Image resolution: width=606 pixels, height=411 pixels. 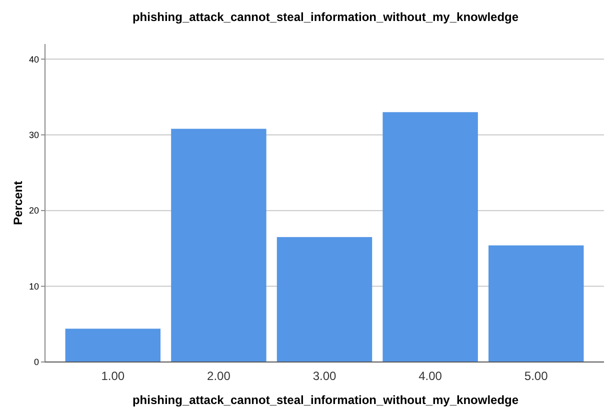 What do you see at coordinates (219, 376) in the screenshot?
I see `x-tick-label: 2.00` at bounding box center [219, 376].